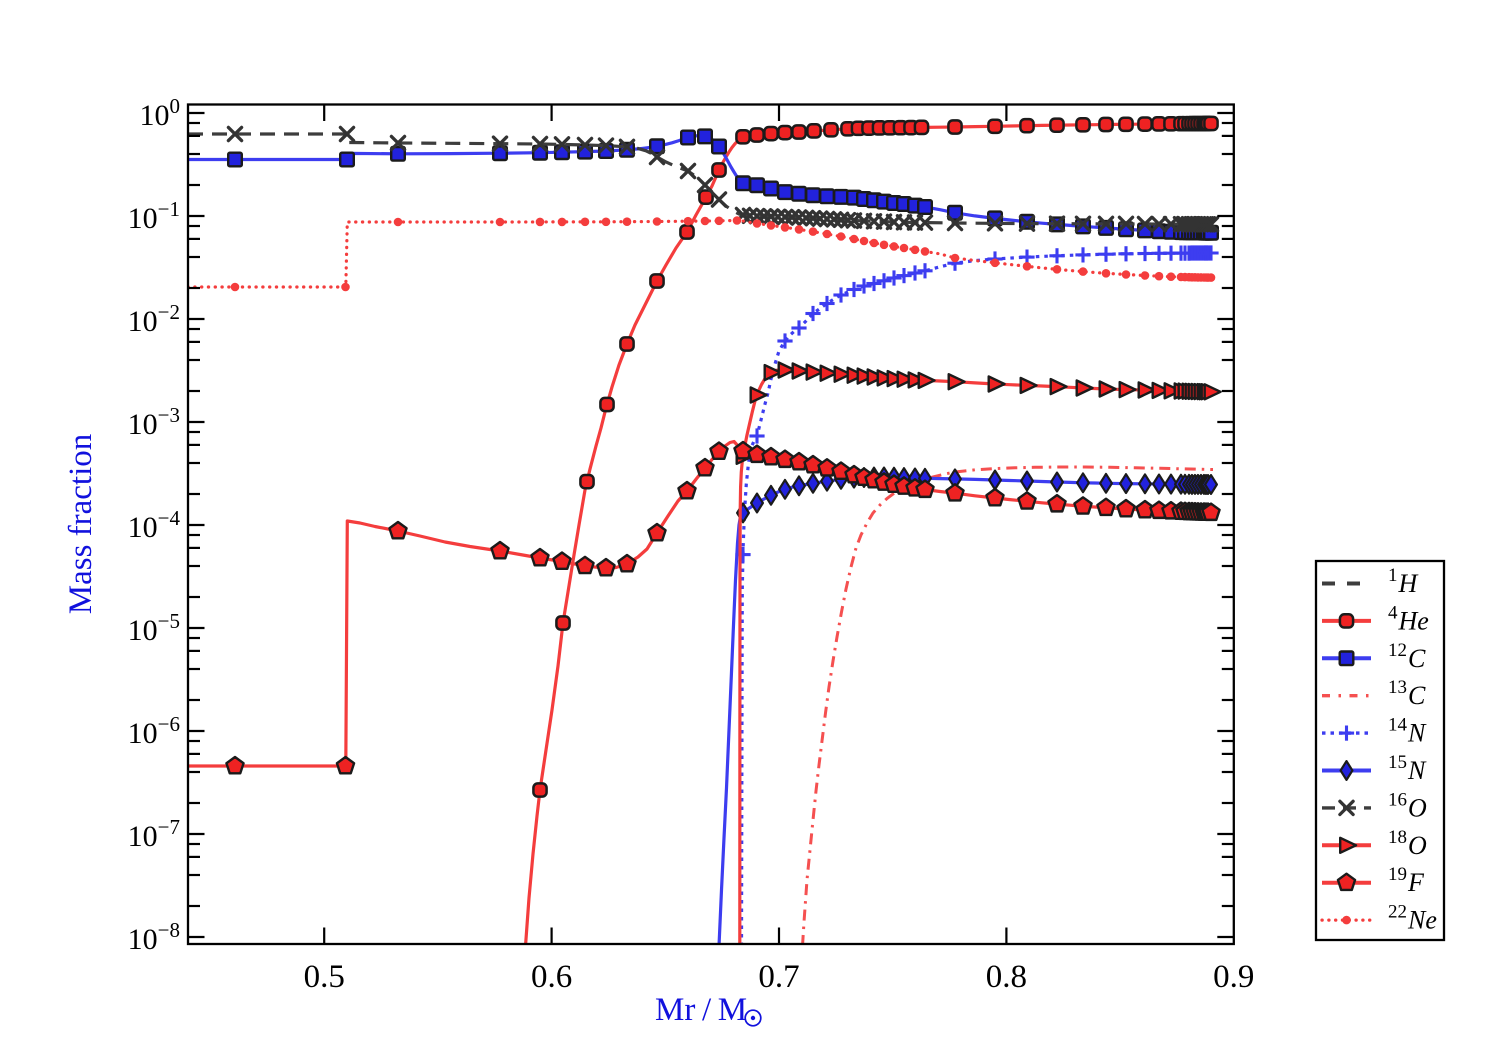  What do you see at coordinates (1397, 874) in the screenshot?
I see `svg-text: 19` at bounding box center [1397, 874].